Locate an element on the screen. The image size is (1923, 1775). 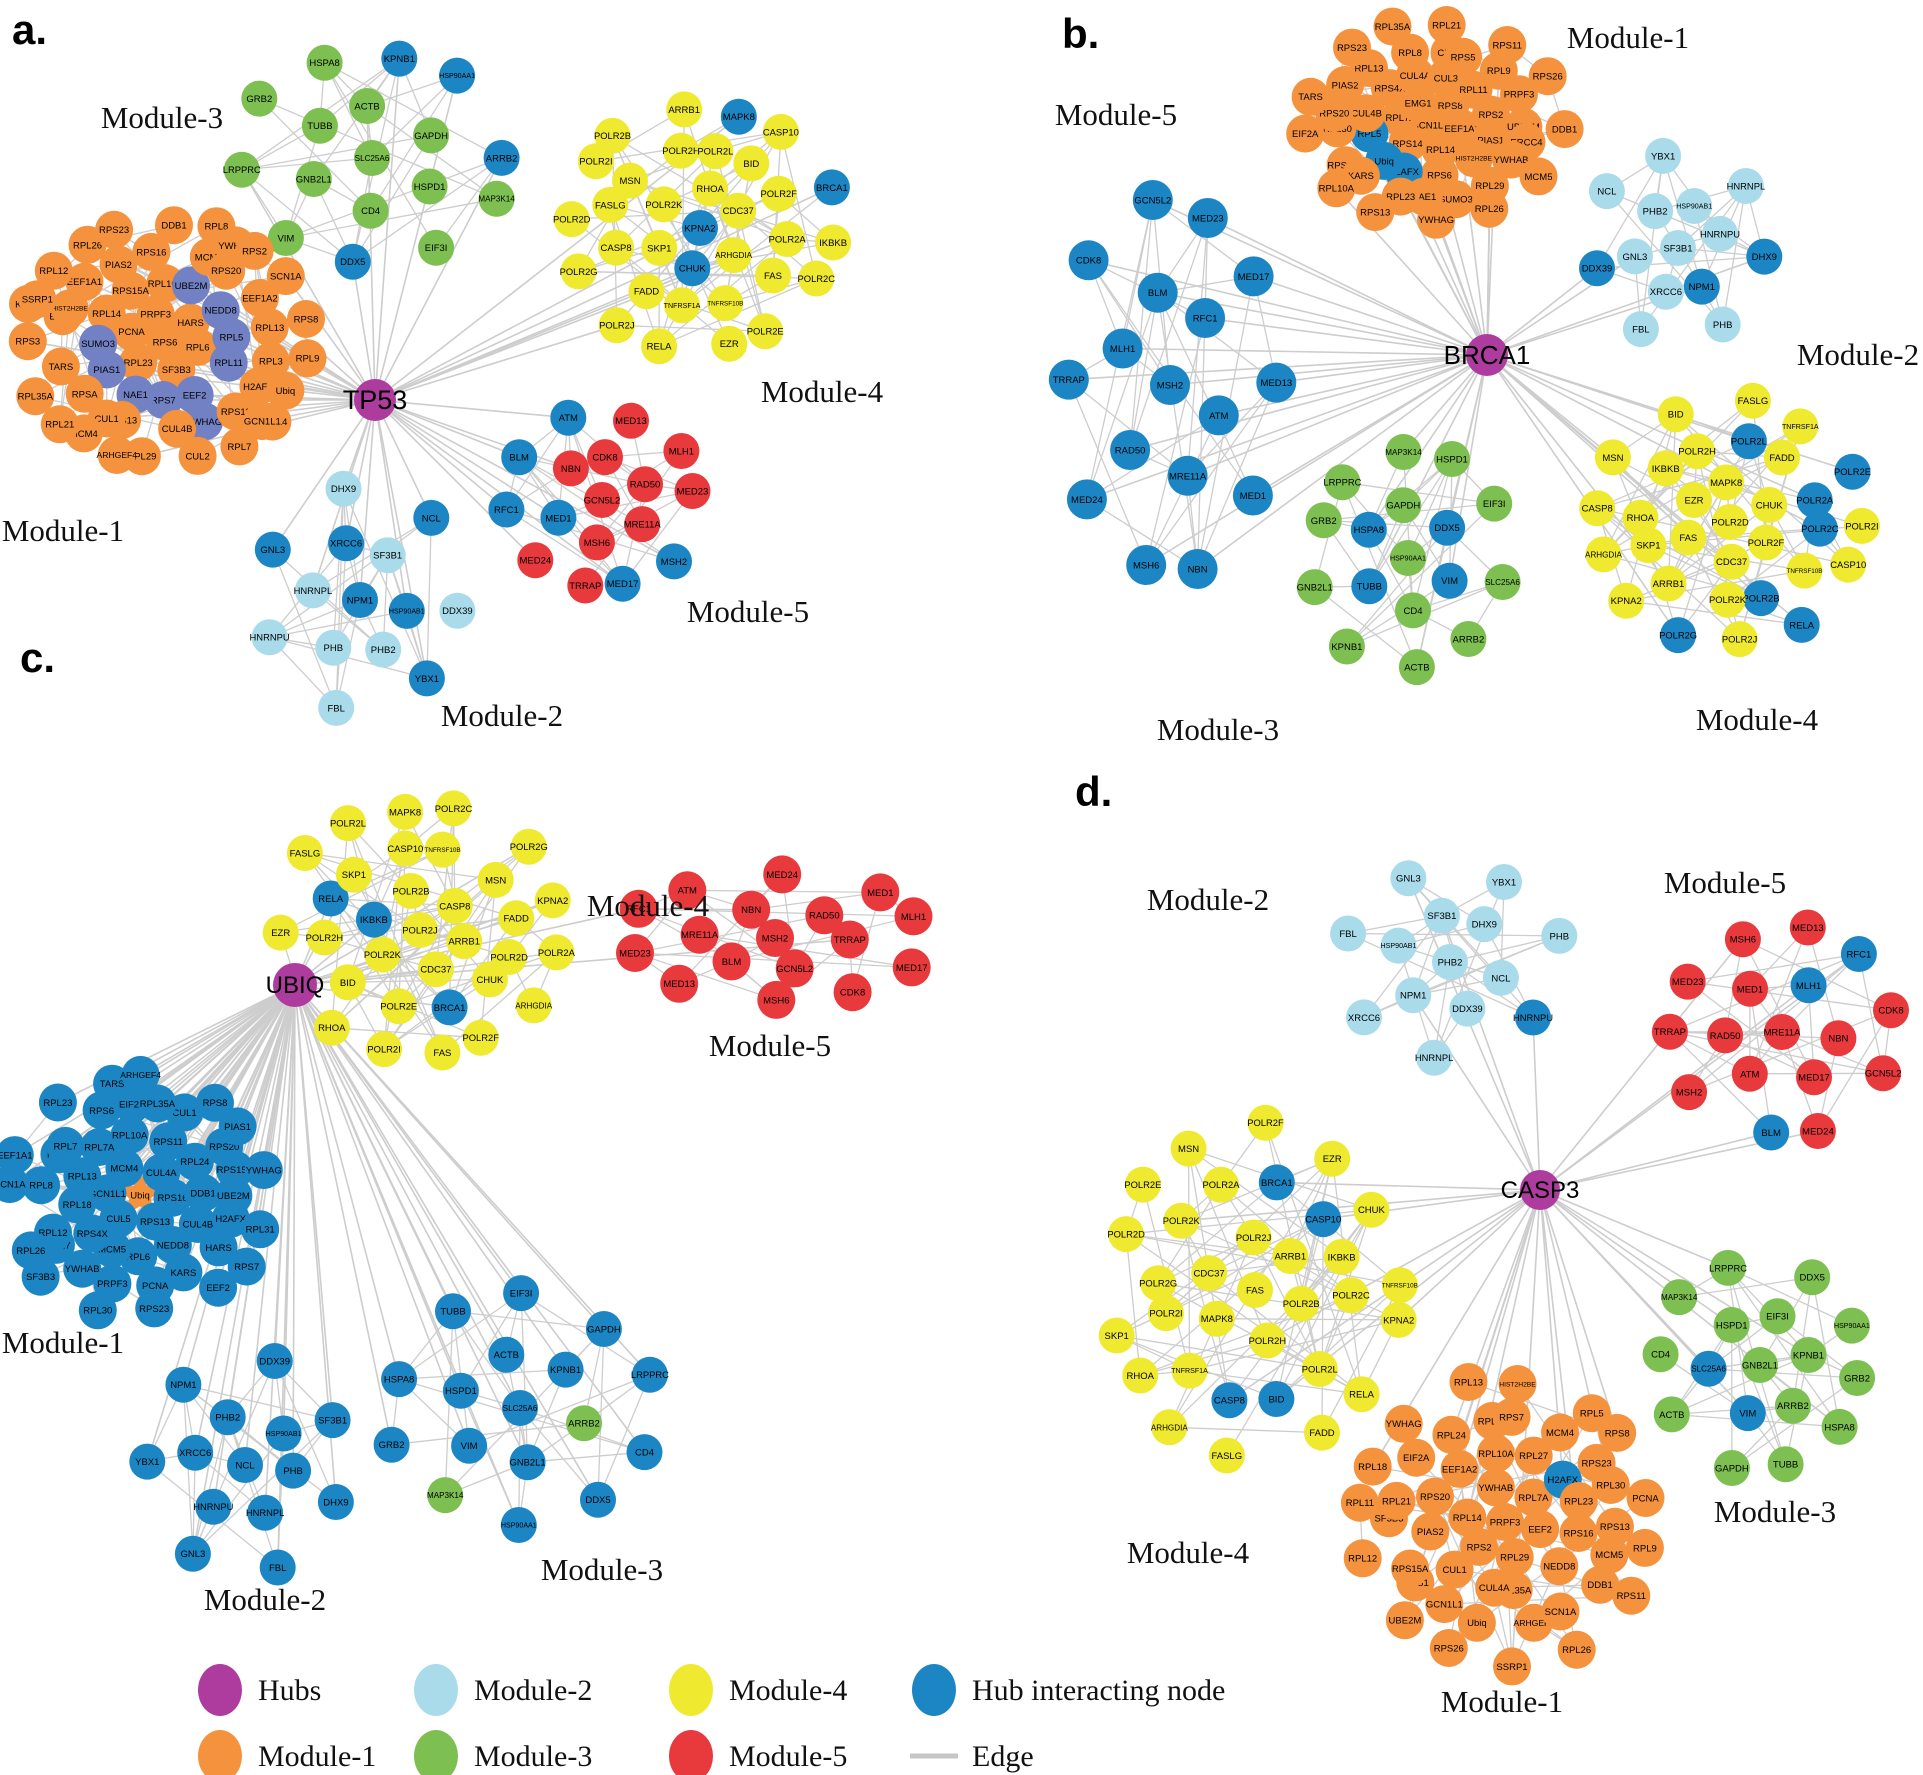
gene-node-label: CDC37 is located at coordinates (1731, 562).